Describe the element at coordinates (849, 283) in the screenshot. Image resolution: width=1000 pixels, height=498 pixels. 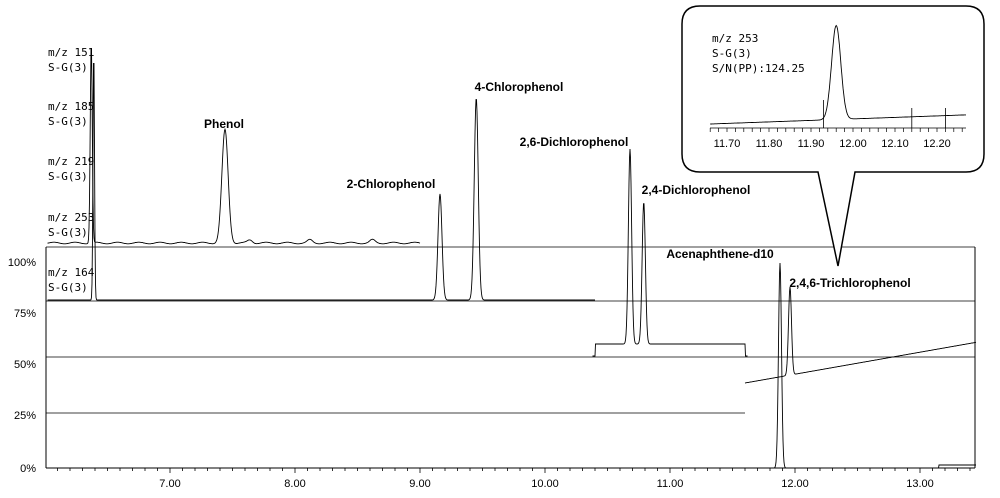
I see `peak-label: 2,4,6-Trichlorophenol` at that location.